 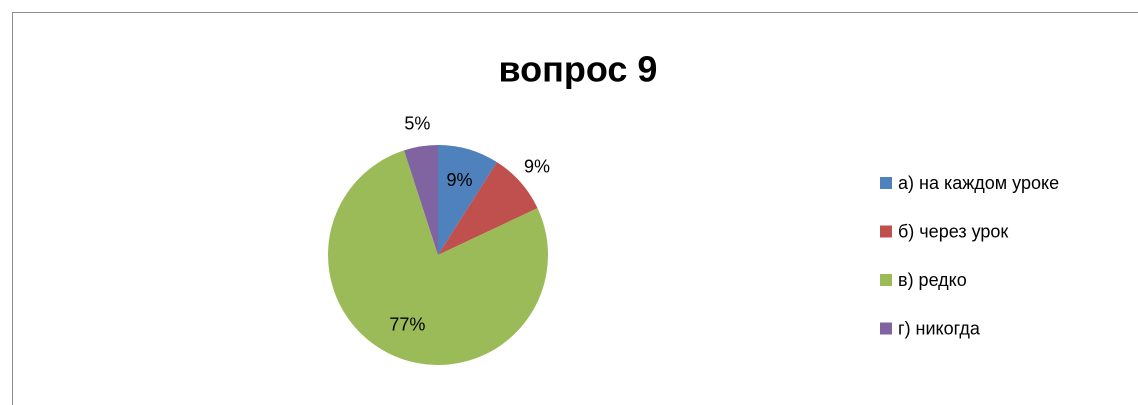 I want to click on data-label: 5%, so click(x=417, y=123).